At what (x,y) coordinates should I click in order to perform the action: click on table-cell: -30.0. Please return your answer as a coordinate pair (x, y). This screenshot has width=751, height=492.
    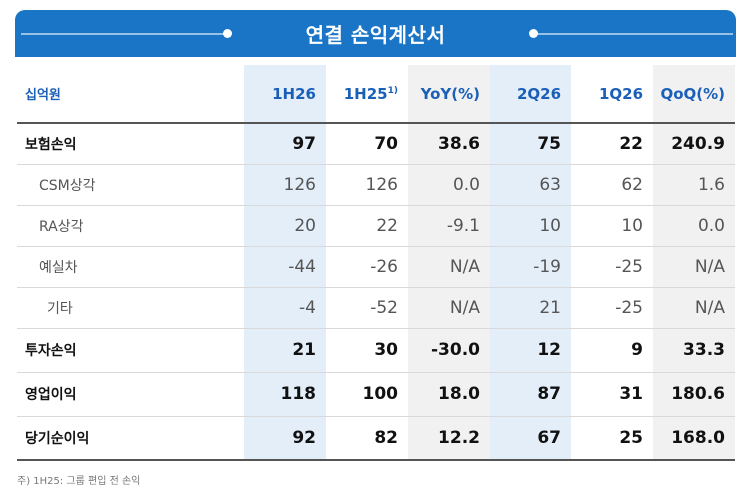
    Looking at the image, I should click on (449, 350).